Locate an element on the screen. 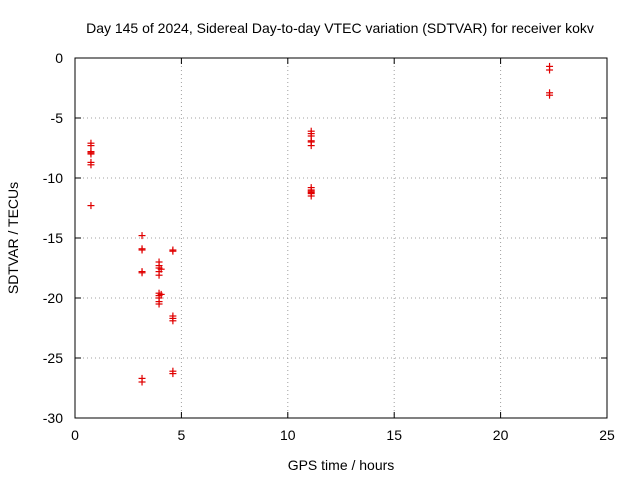  y-axis-label: SDTVAR / TECUs is located at coordinates (13, 238).